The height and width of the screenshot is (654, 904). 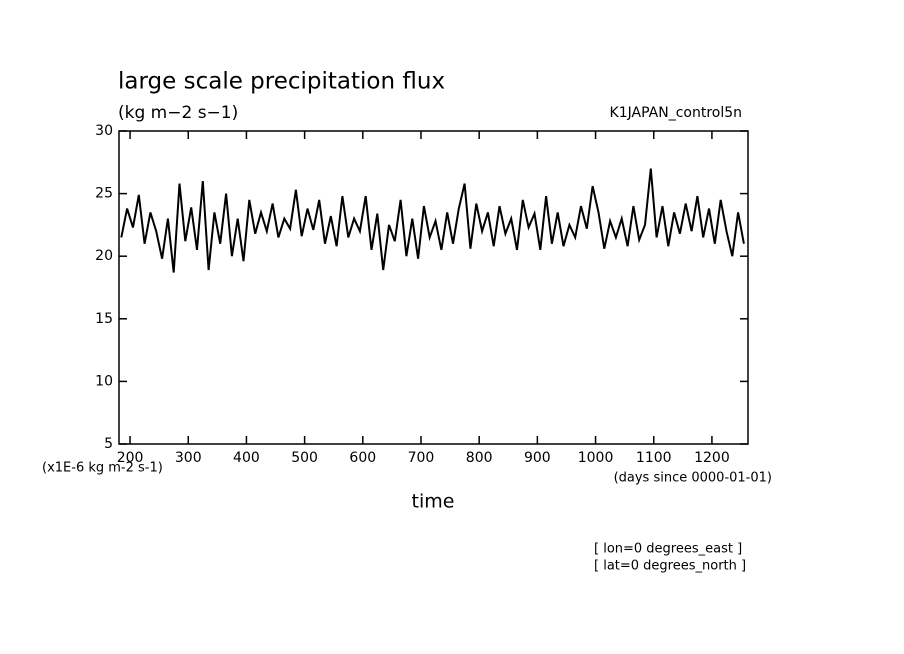 I want to click on x-tick-label: 900, so click(x=537, y=458).